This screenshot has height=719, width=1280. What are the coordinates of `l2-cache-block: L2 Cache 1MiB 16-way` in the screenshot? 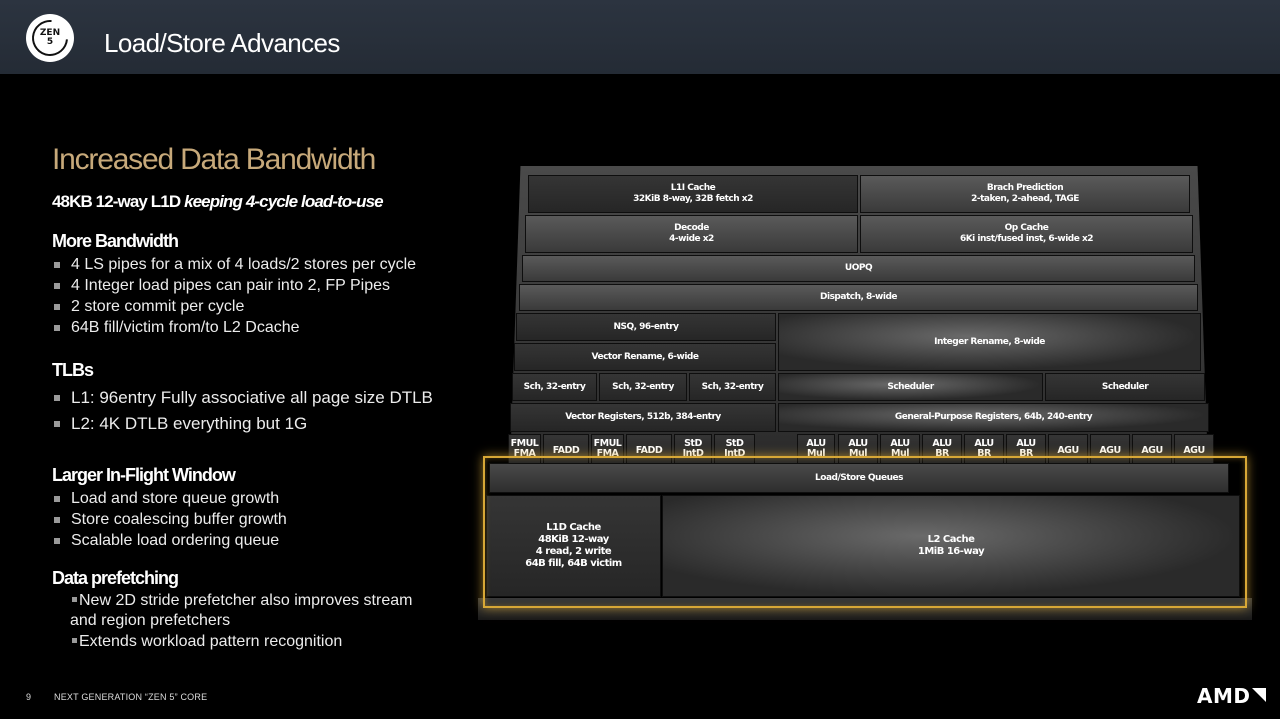 It's located at (951, 546).